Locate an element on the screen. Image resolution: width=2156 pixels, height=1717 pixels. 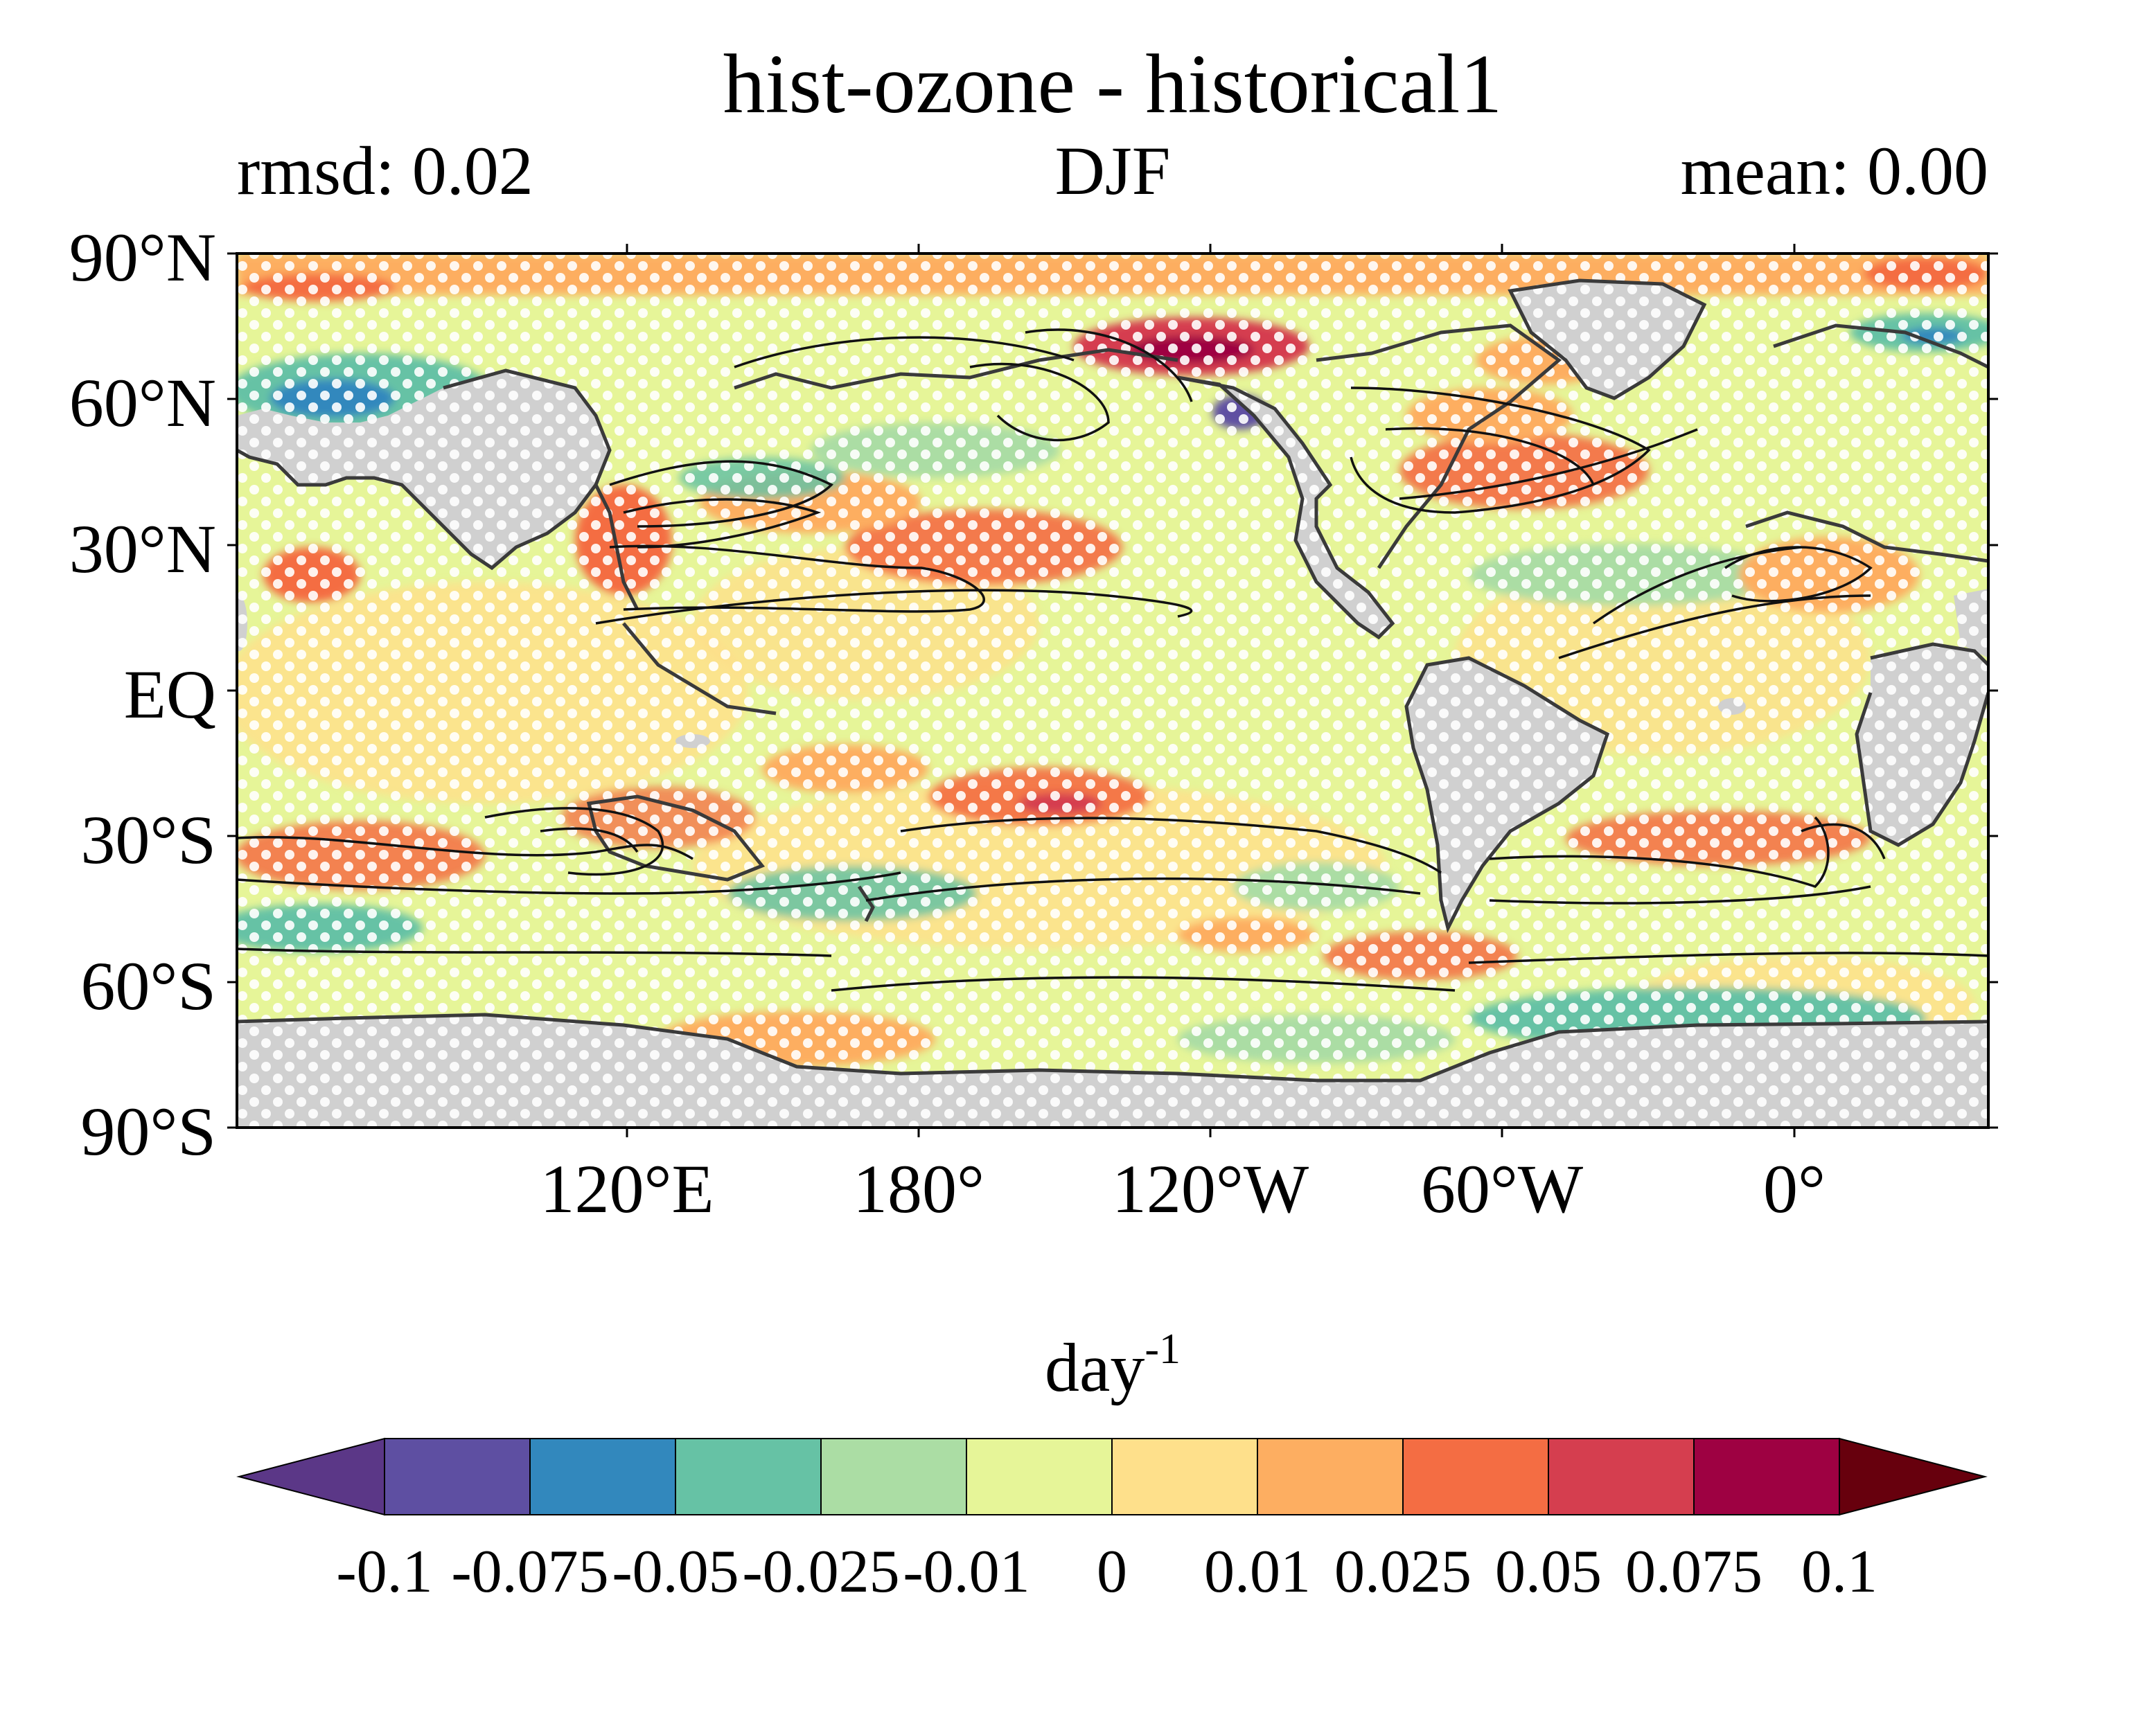
latitude-labels: 90°N 60°N 30°N EQ 30°S 60°S 90°S is located at coordinates (142, 694).